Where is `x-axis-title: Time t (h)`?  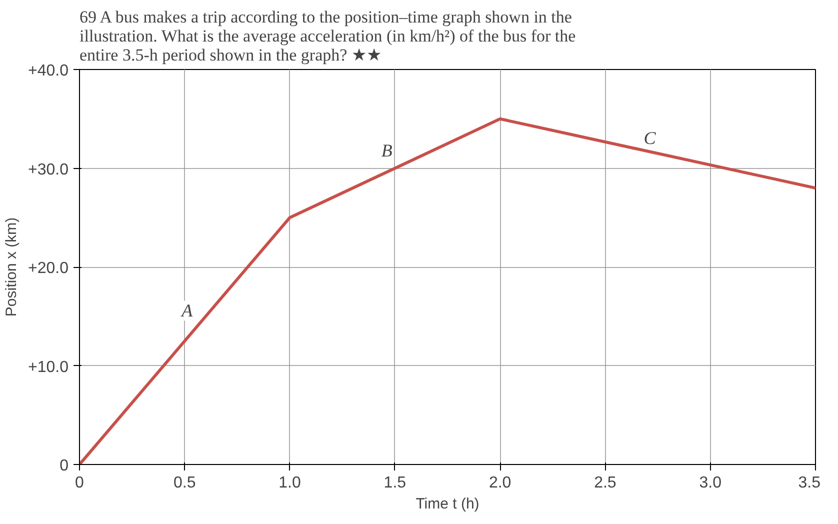
x-axis-title: Time t (h) is located at coordinates (448, 504).